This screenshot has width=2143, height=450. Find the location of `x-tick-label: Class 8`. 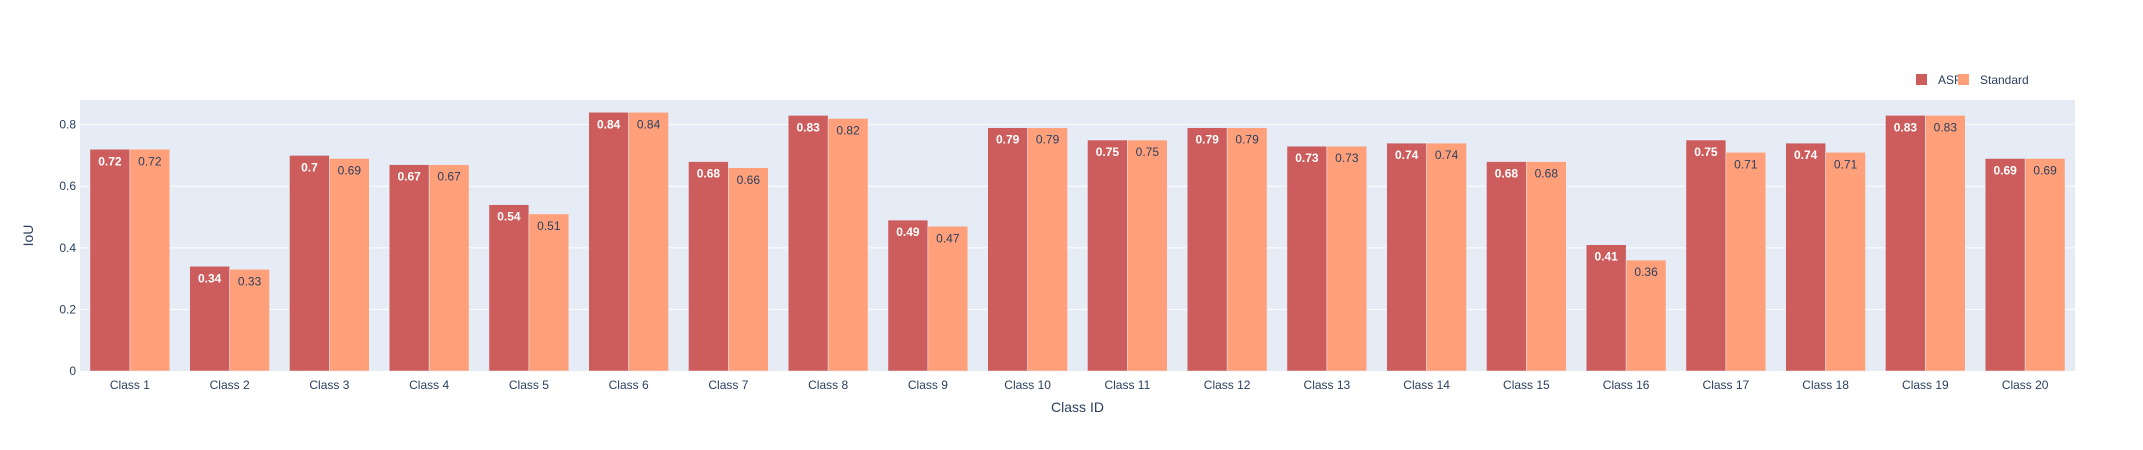

x-tick-label: Class 8 is located at coordinates (828, 385).